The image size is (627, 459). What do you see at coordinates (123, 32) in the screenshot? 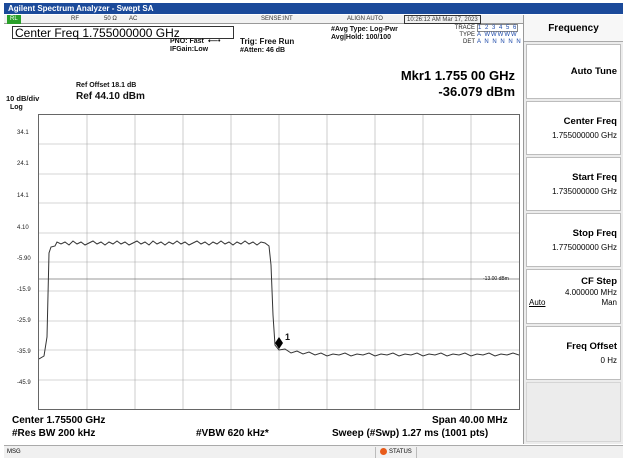
I see `center-freq-readout: Center Freq 1.755000000 GHz` at bounding box center [123, 32].